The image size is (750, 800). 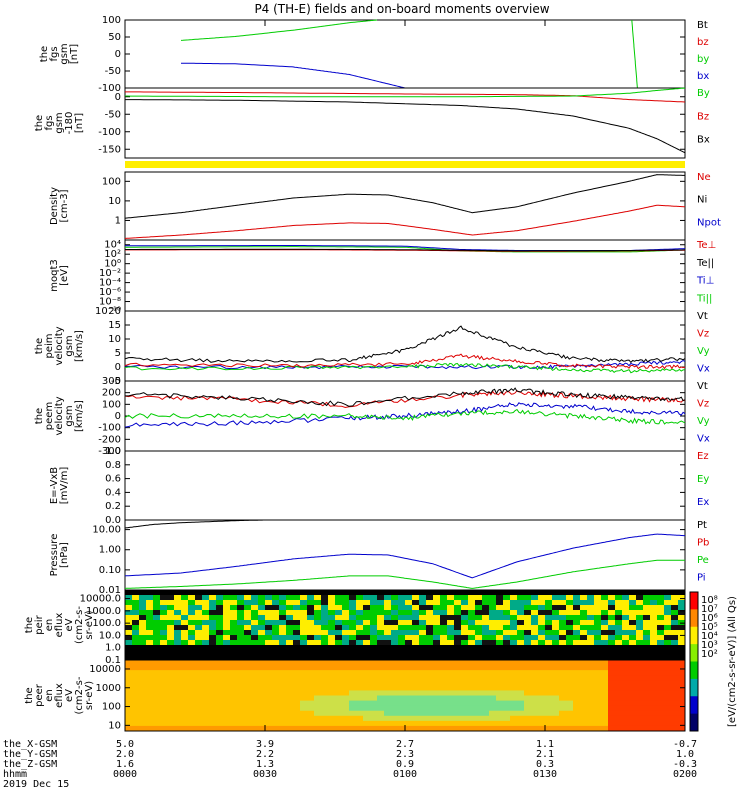 I want to click on legend-entry: By, so click(x=703, y=93).